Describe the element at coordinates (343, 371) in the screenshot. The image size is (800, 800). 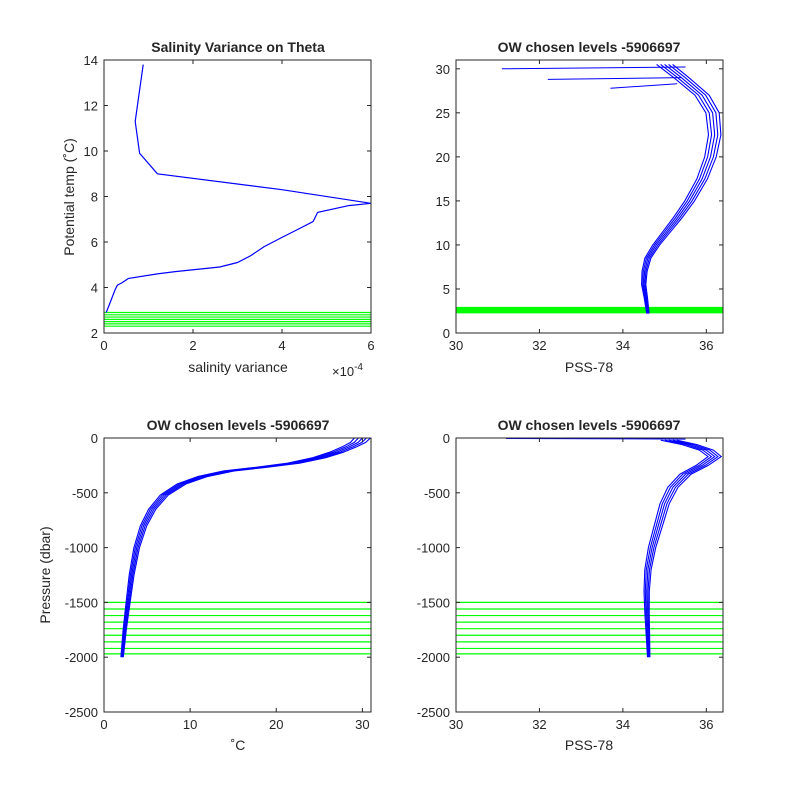
I see `x-exponent-base: ×10` at that location.